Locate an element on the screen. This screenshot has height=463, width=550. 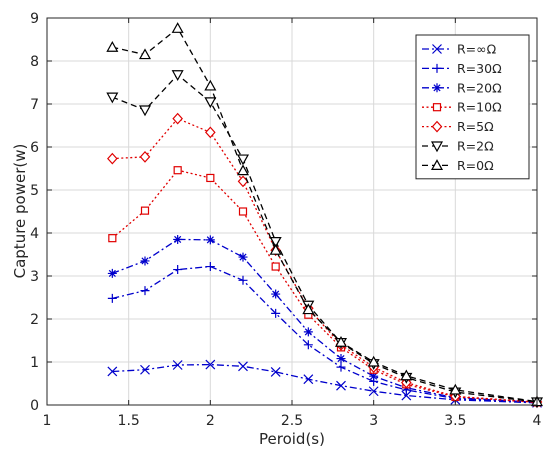
y-tick-label: 8 is located at coordinates (34, 62).